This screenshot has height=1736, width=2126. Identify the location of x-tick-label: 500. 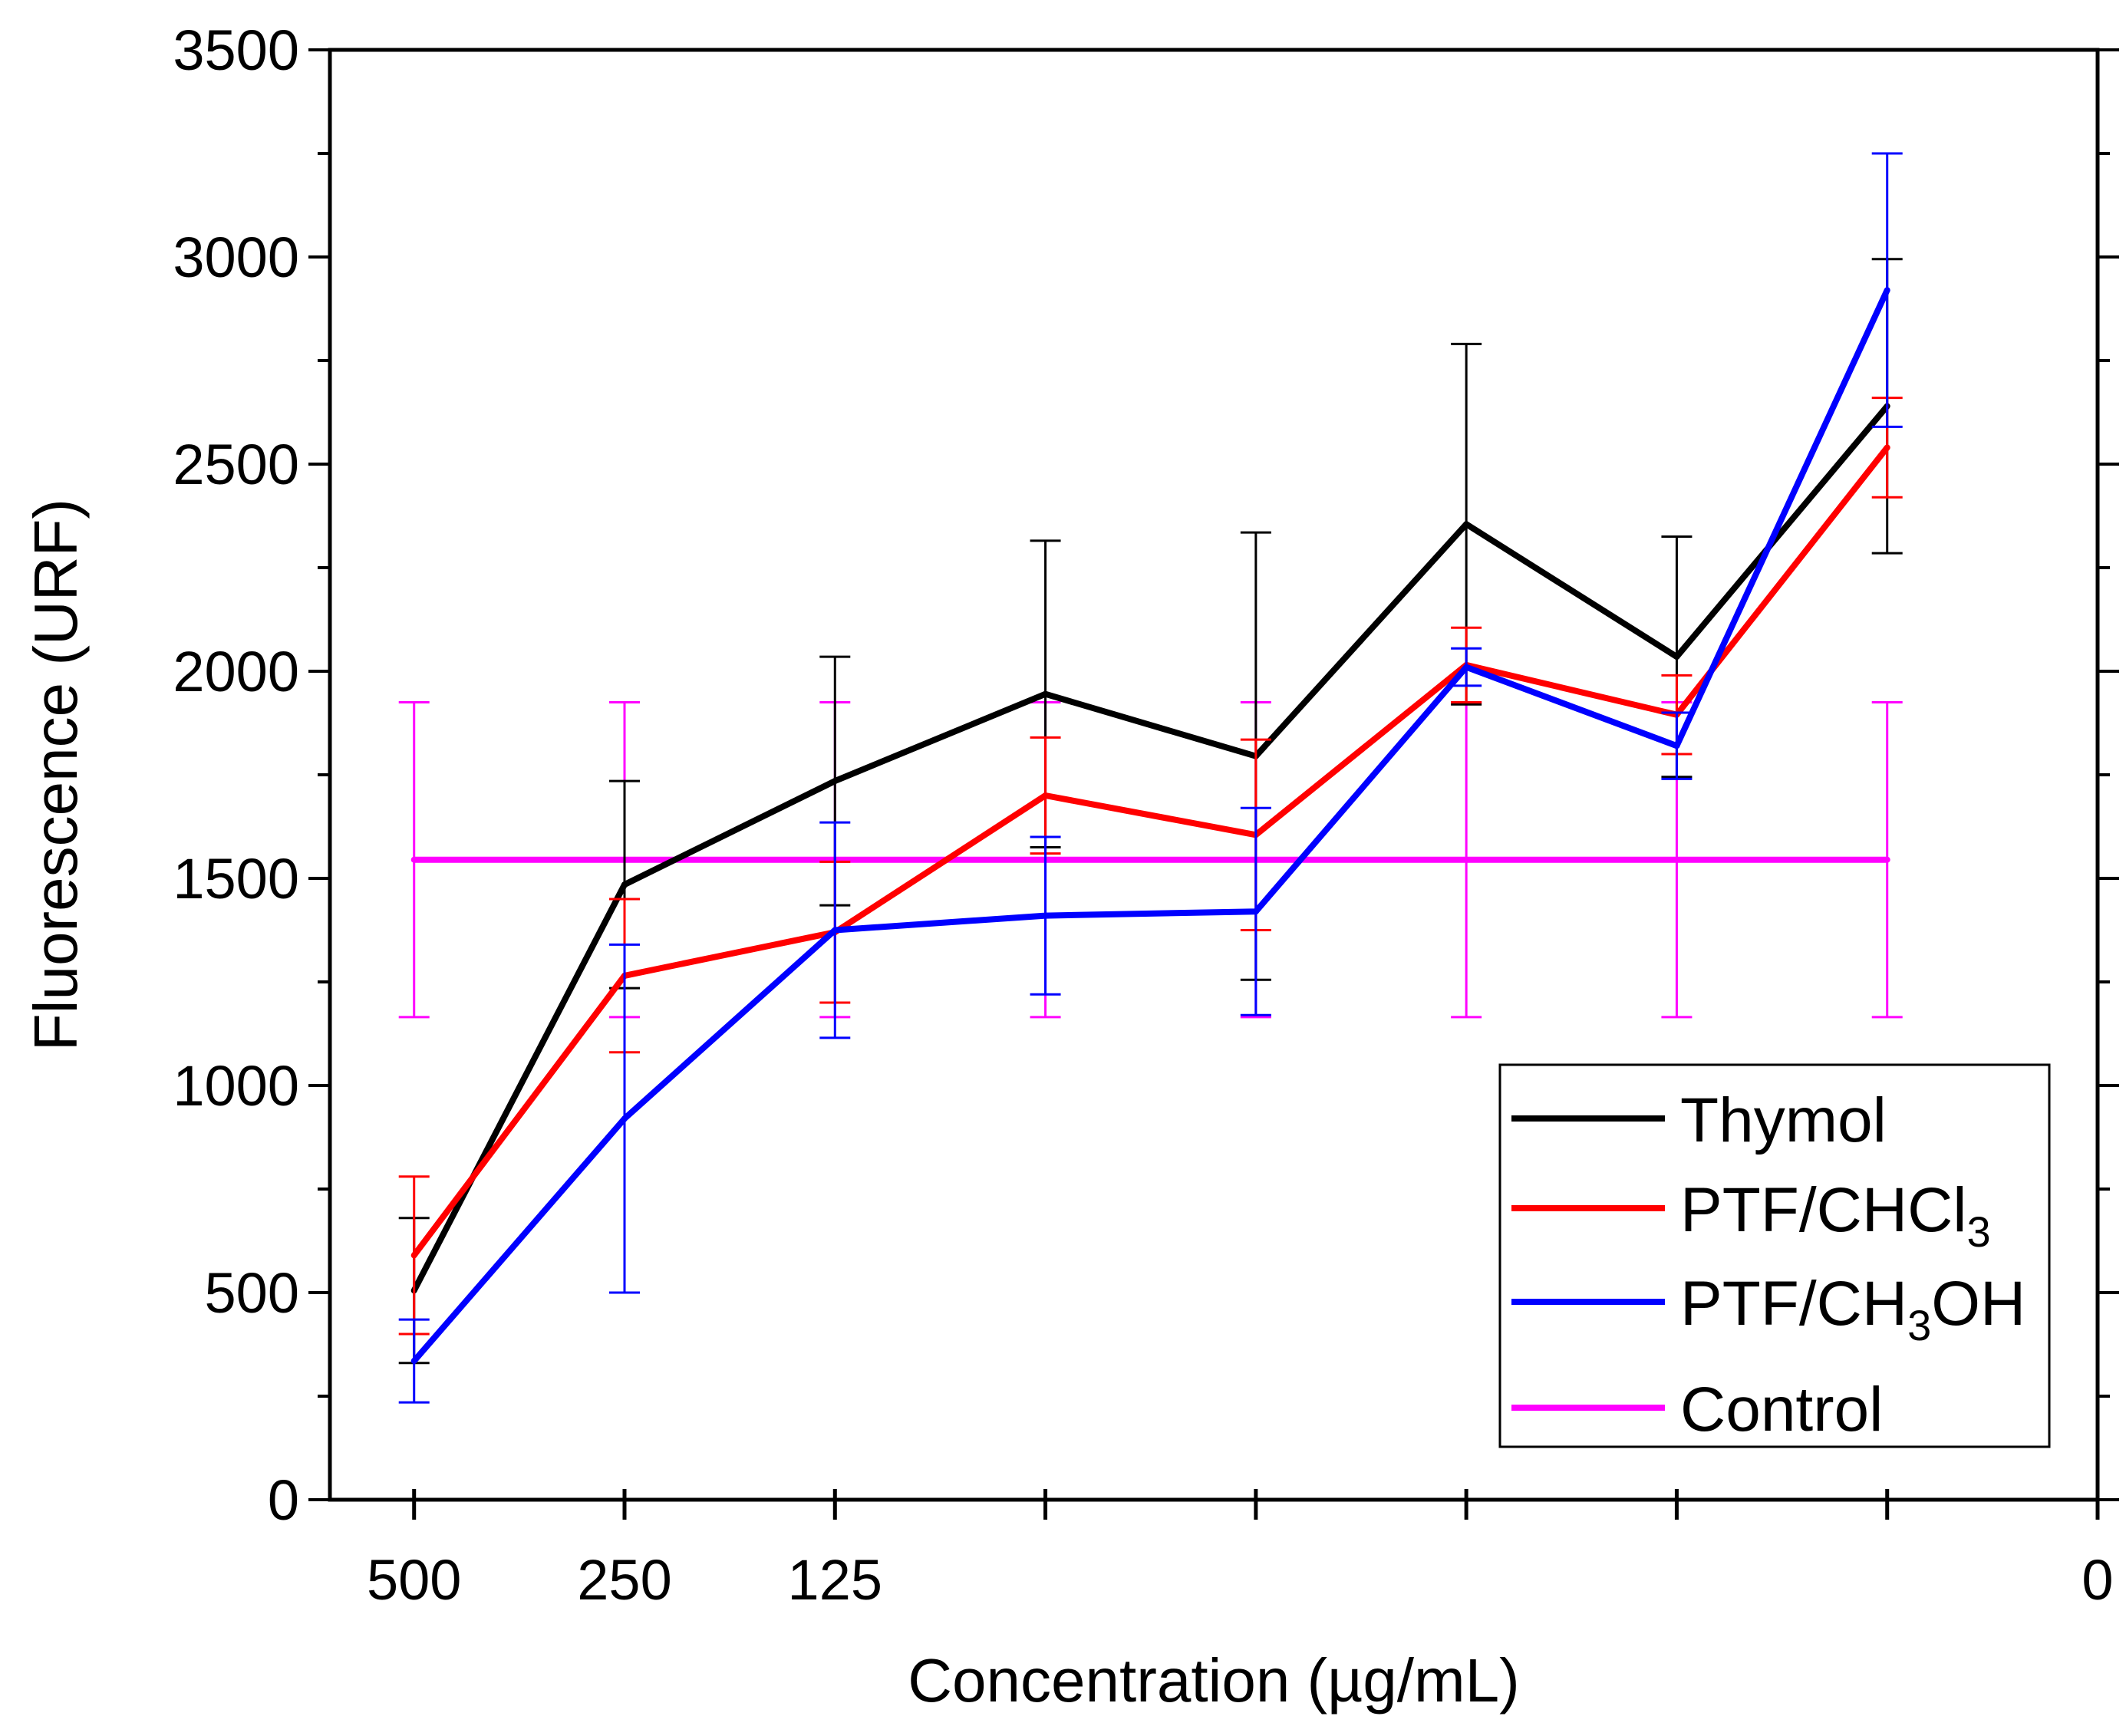
(414, 1580).